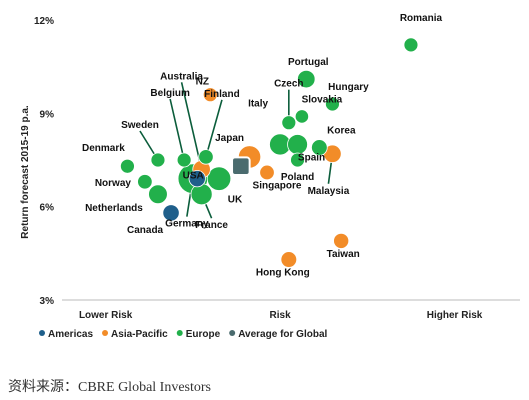  I want to click on bubble-usa, so click(197, 179).